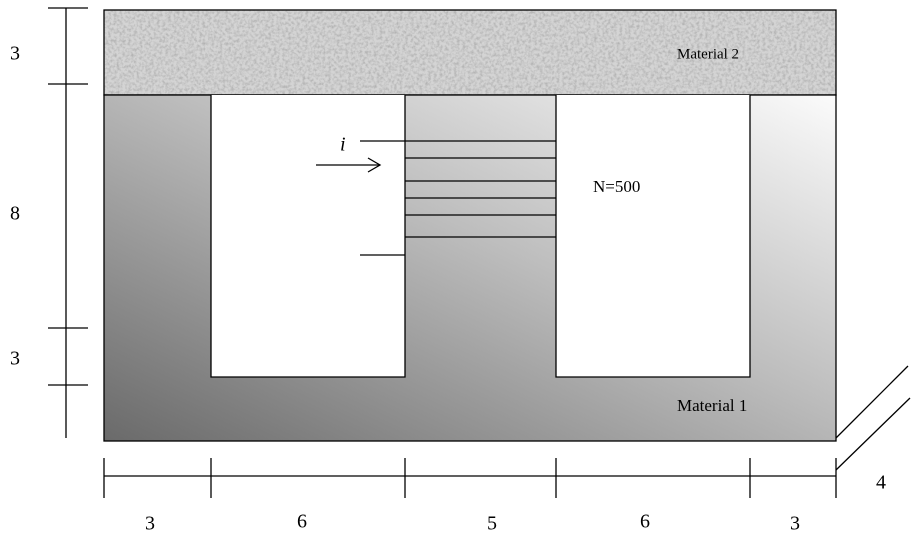 Image resolution: width=911 pixels, height=540 pixels. What do you see at coordinates (470, 478) in the screenshot?
I see `bottom-dimension-lines` at bounding box center [470, 478].